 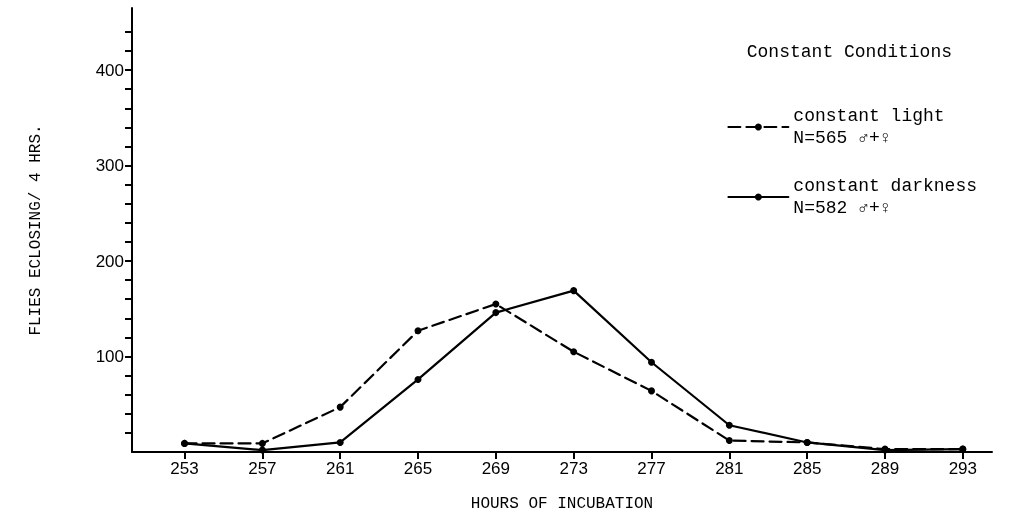 I want to click on y-tick-label: 300, so click(x=109, y=166).